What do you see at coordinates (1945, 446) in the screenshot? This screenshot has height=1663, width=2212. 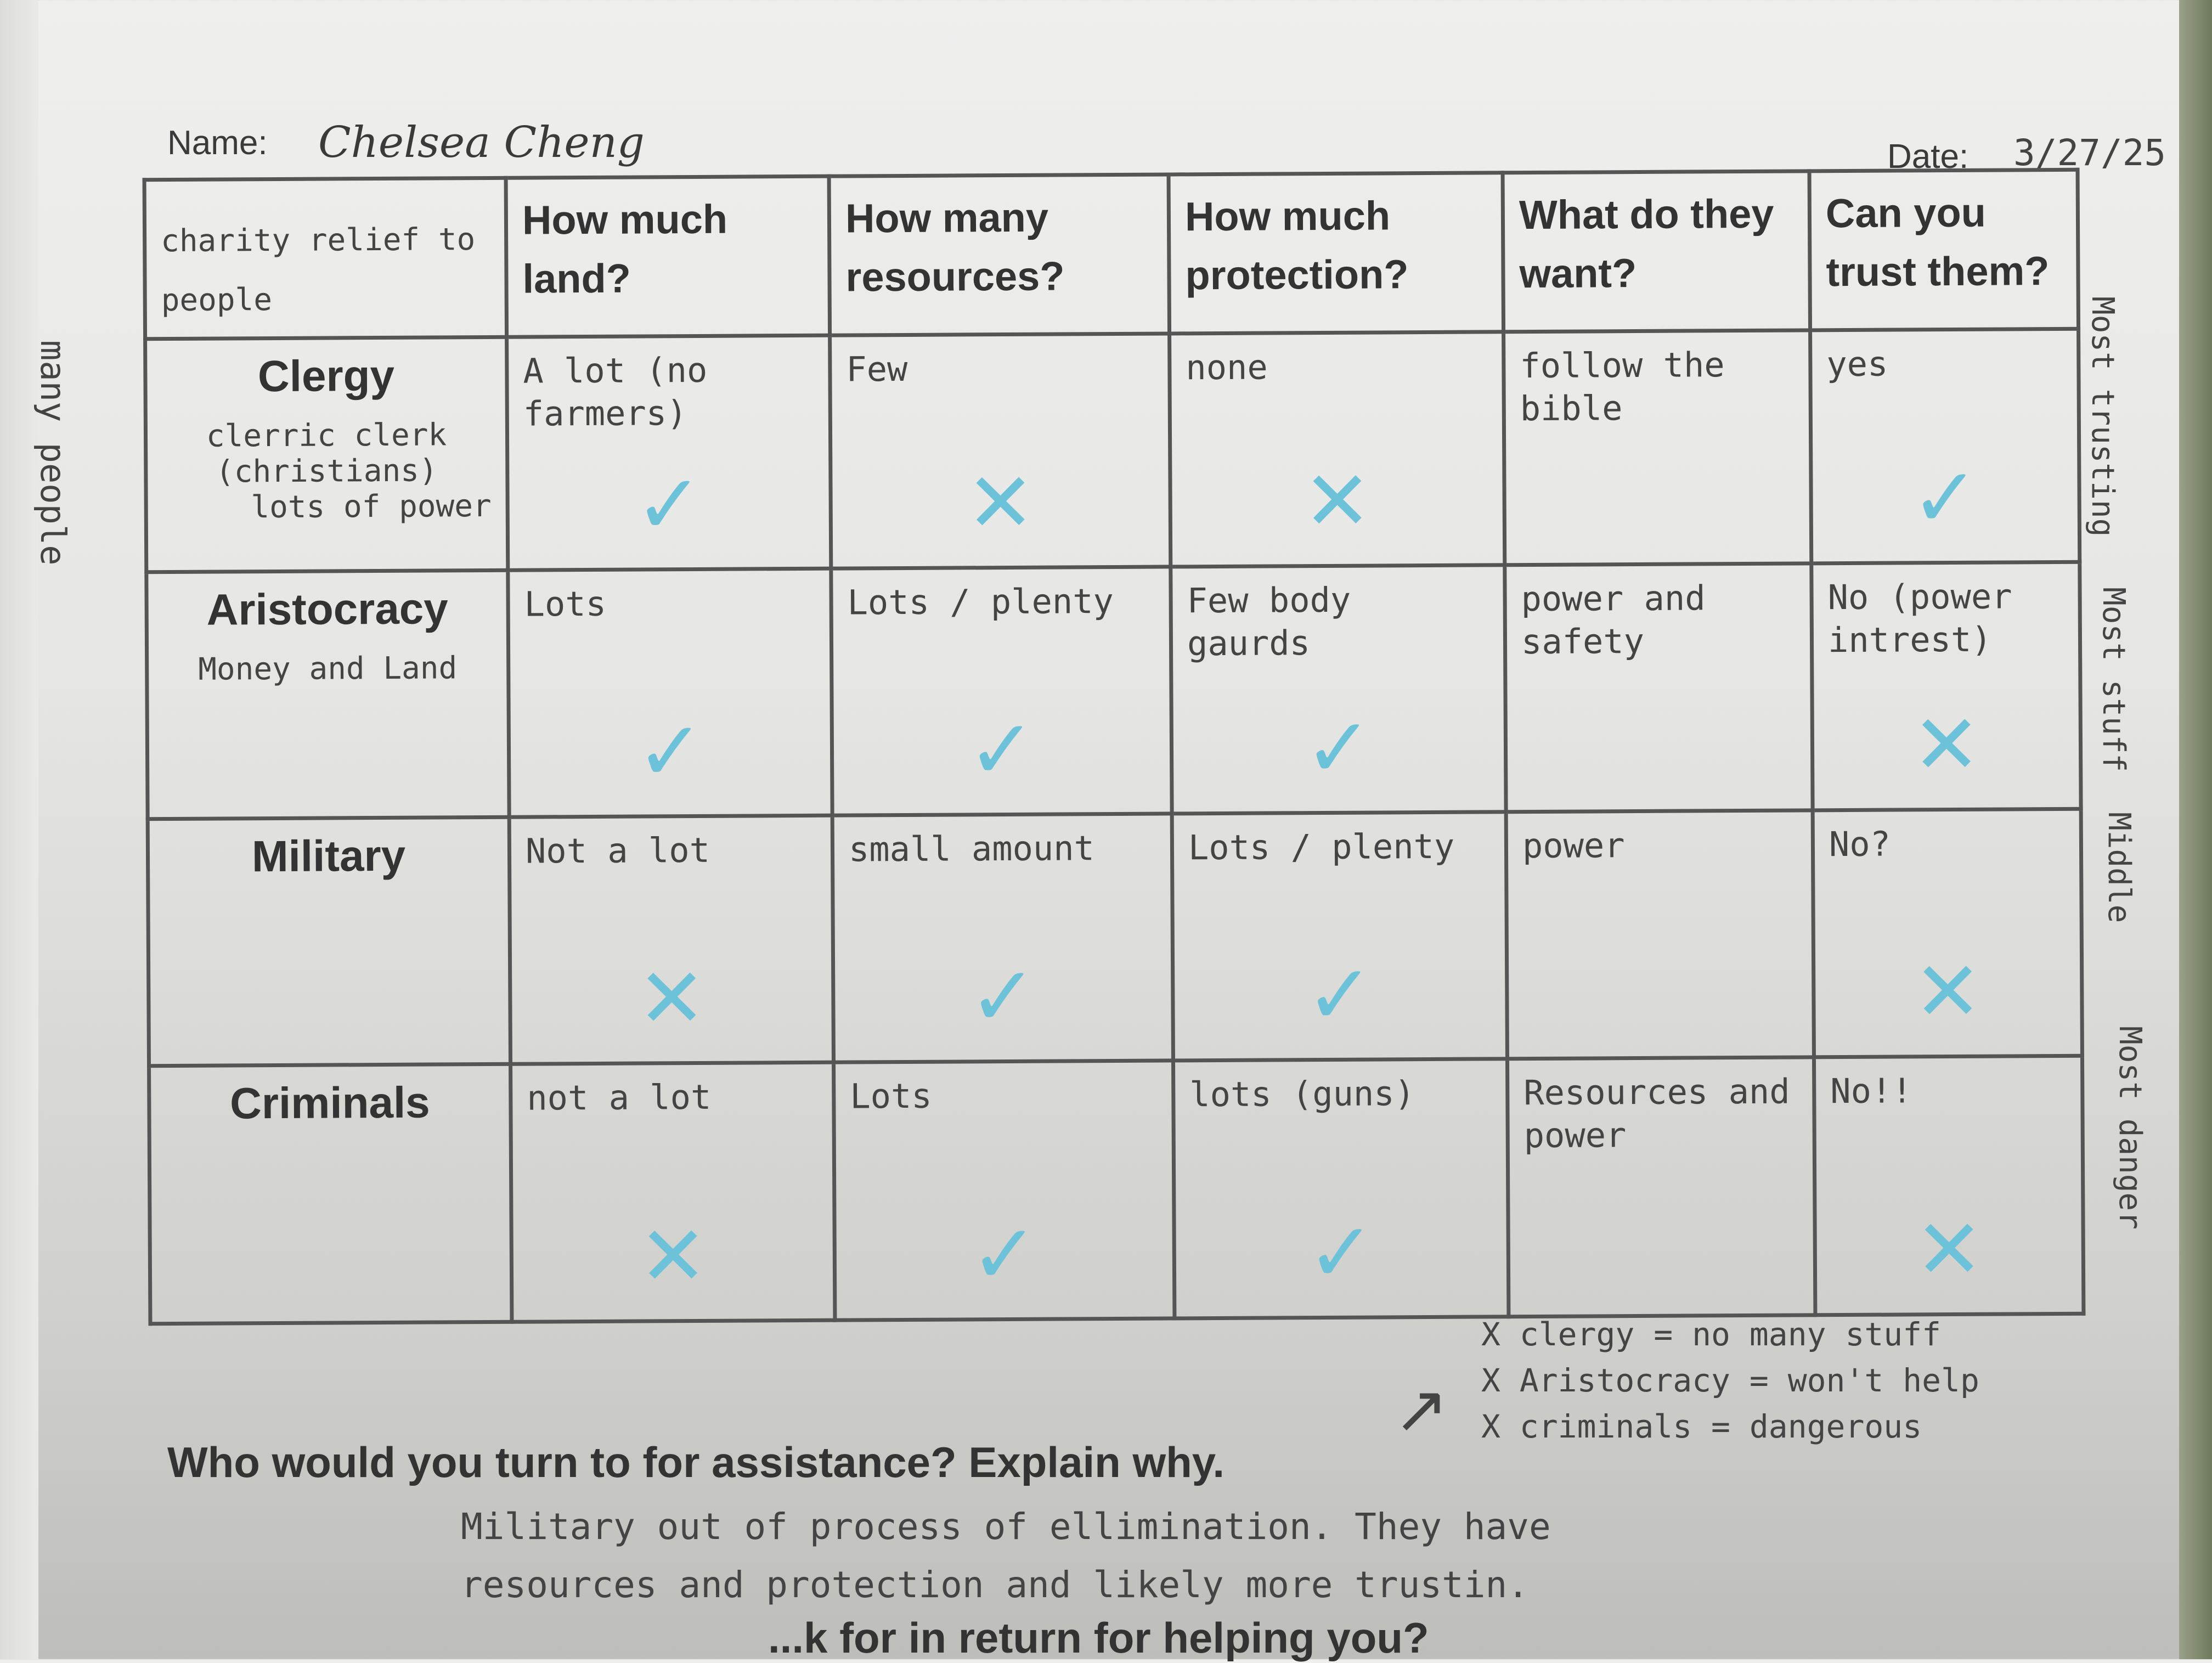 I see `table-cell: yes ✓` at bounding box center [1945, 446].